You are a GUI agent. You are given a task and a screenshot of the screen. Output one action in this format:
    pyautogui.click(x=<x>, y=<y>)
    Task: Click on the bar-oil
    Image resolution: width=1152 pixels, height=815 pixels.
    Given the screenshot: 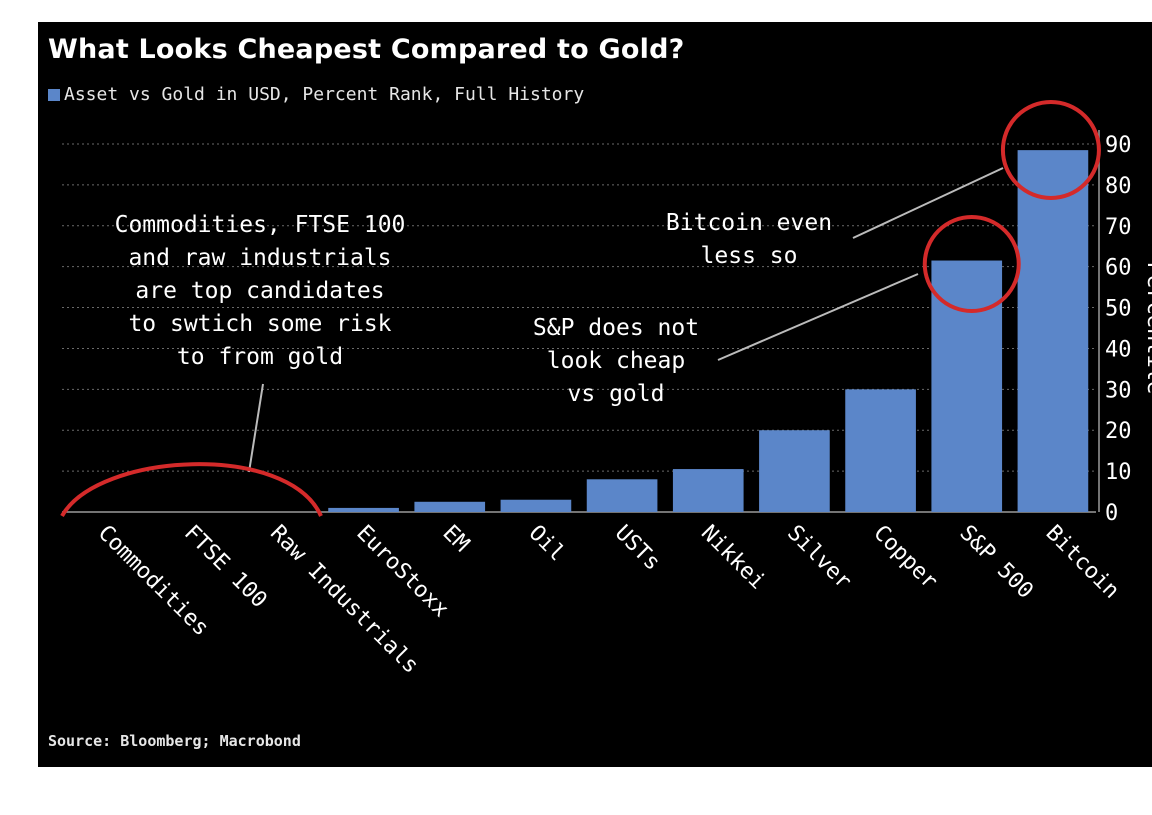 What is the action you would take?
    pyautogui.click(x=536, y=505)
    